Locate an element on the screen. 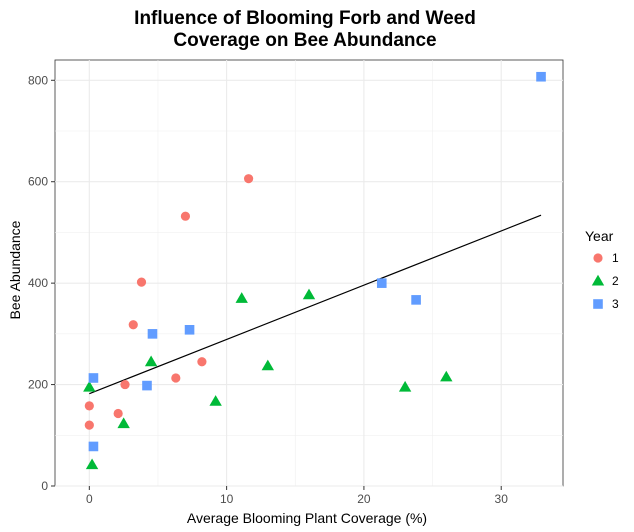  x-axis-title: Average Blooming Plant Coverage (%) is located at coordinates (307, 518).